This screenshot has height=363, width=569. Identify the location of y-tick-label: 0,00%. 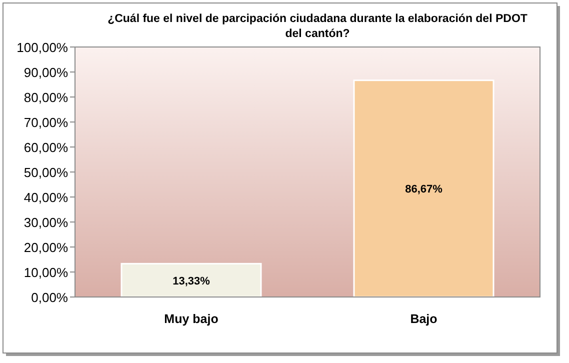
(49, 297).